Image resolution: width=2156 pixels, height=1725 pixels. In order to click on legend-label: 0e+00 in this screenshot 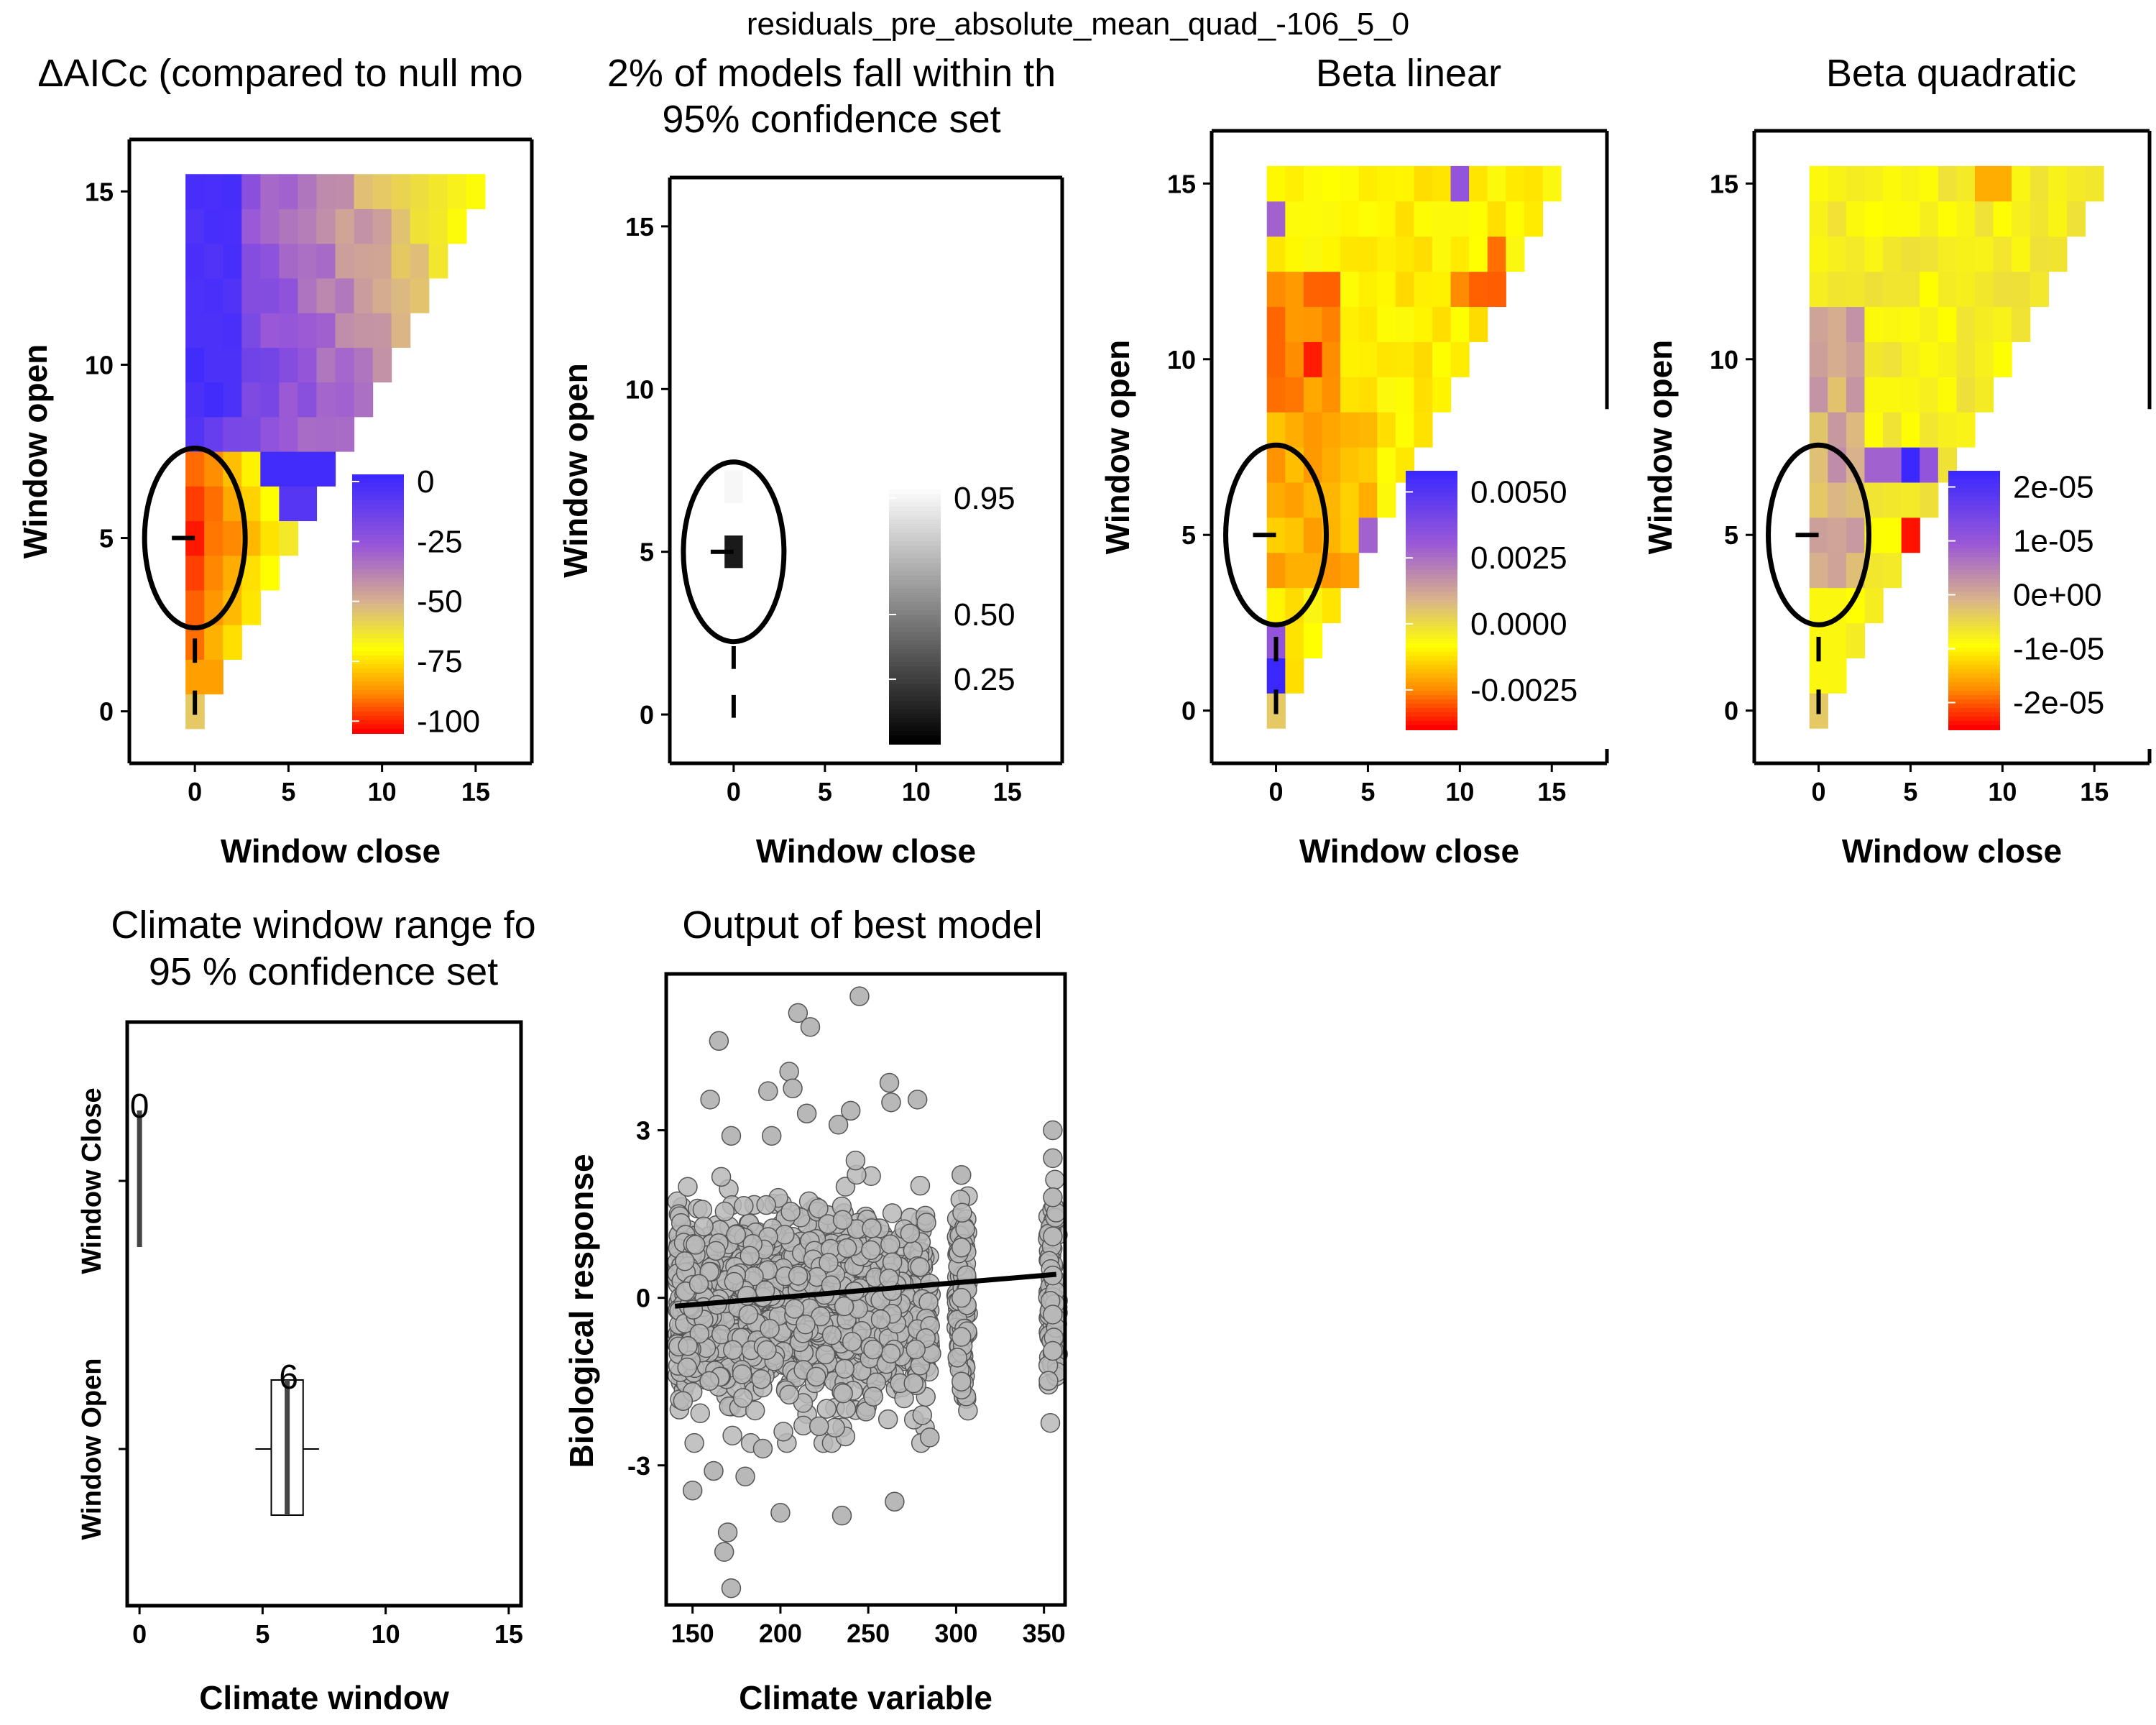, I will do `click(2057, 595)`.